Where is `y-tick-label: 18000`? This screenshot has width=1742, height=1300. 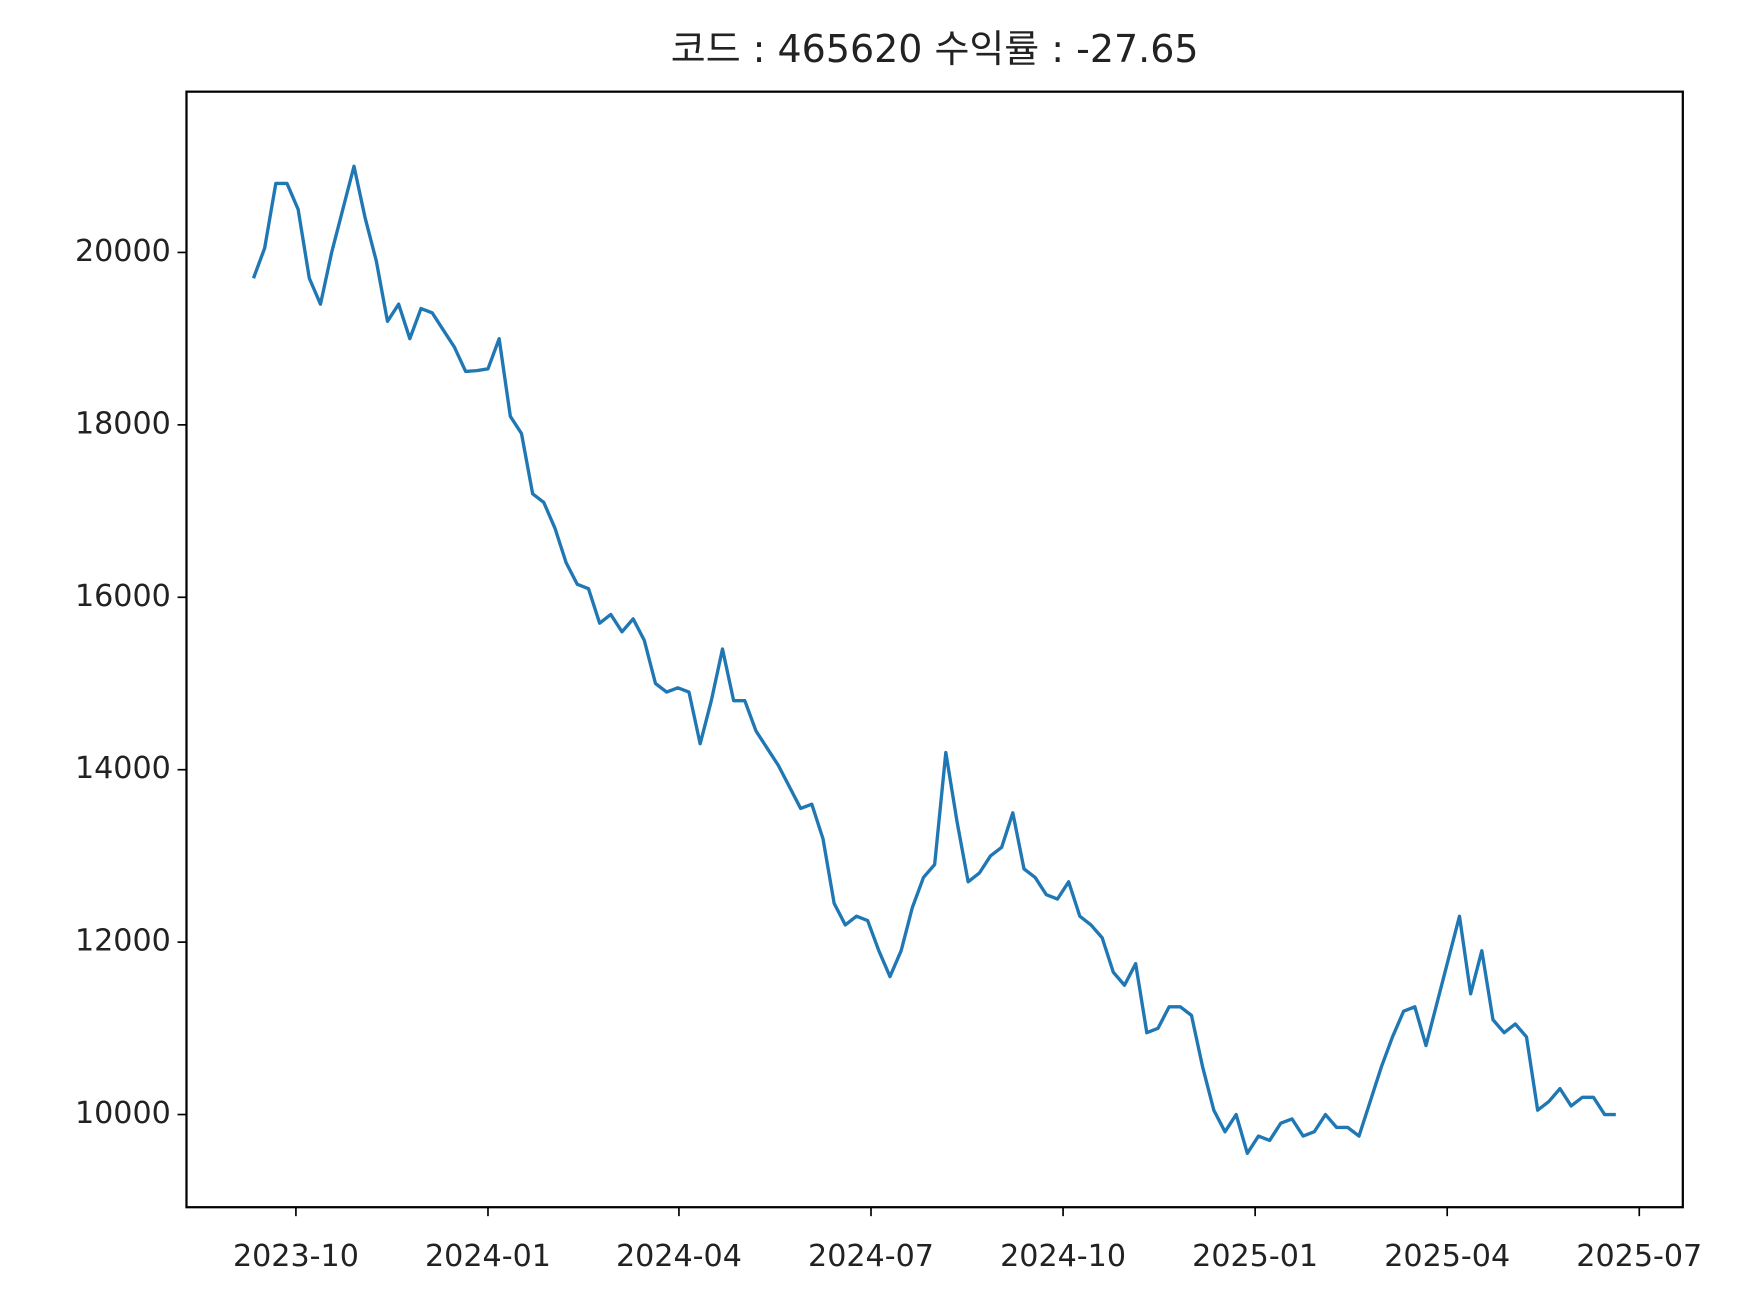 y-tick-label: 18000 is located at coordinates (123, 423).